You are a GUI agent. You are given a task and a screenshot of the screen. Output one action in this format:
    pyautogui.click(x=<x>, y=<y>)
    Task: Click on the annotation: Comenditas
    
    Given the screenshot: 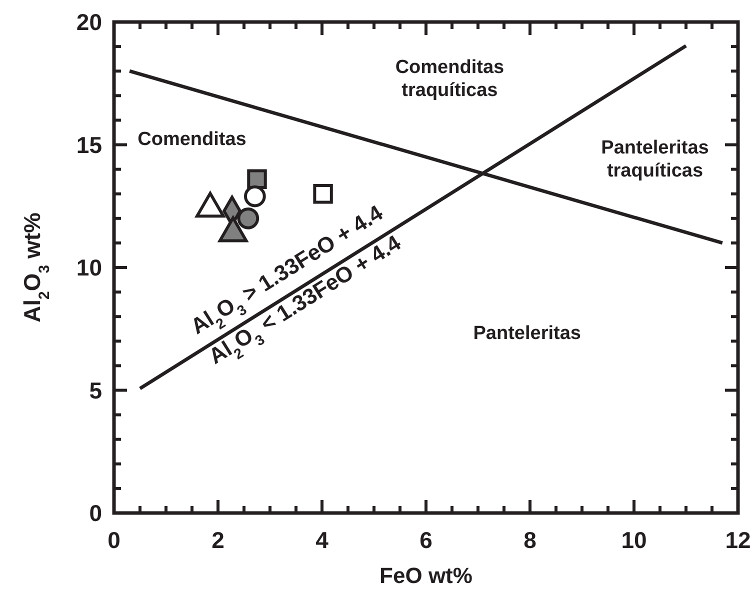 What is the action you would take?
    pyautogui.click(x=192, y=139)
    